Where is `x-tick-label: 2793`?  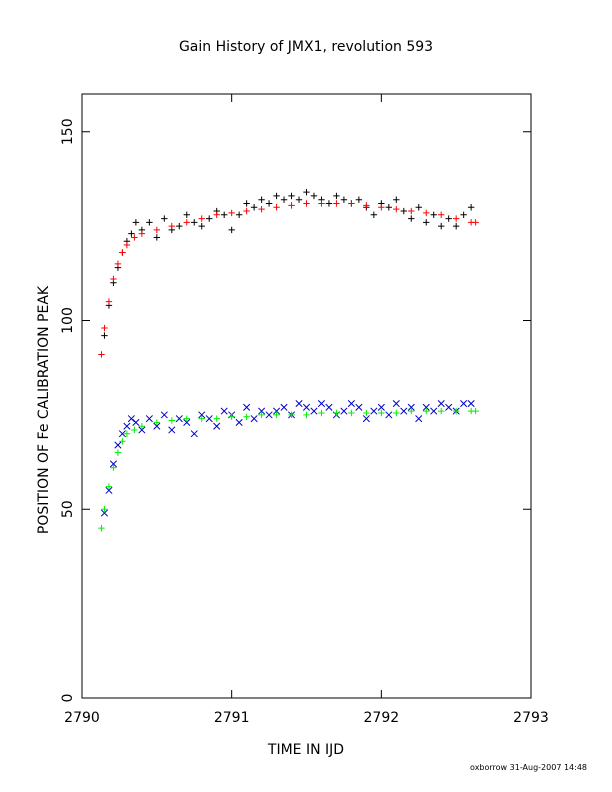
x-tick-label: 2793 is located at coordinates (531, 718).